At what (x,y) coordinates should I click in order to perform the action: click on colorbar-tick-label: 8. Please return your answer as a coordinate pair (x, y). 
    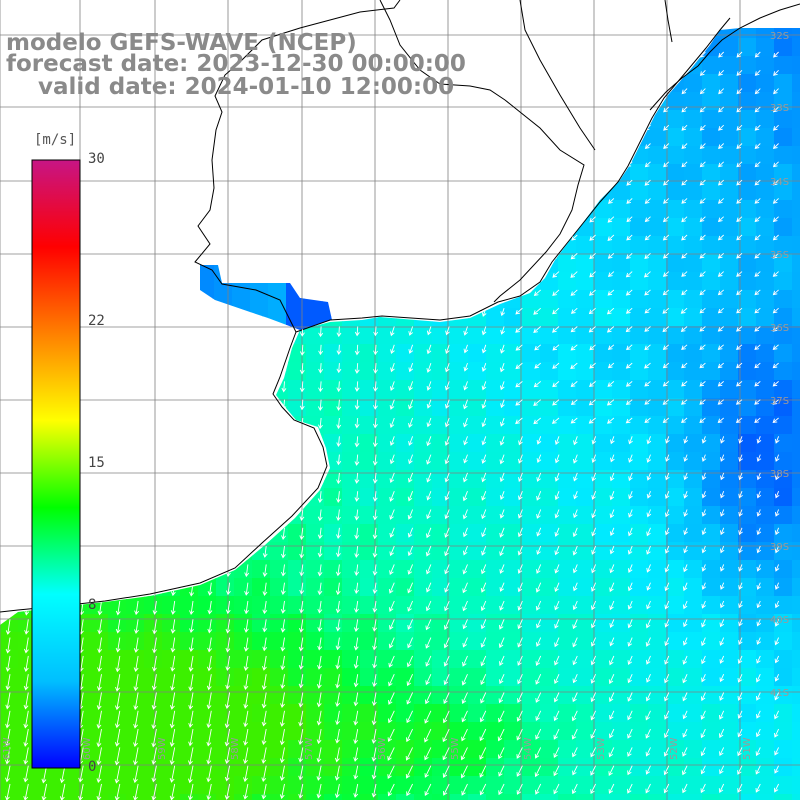
    Looking at the image, I should click on (92, 604).